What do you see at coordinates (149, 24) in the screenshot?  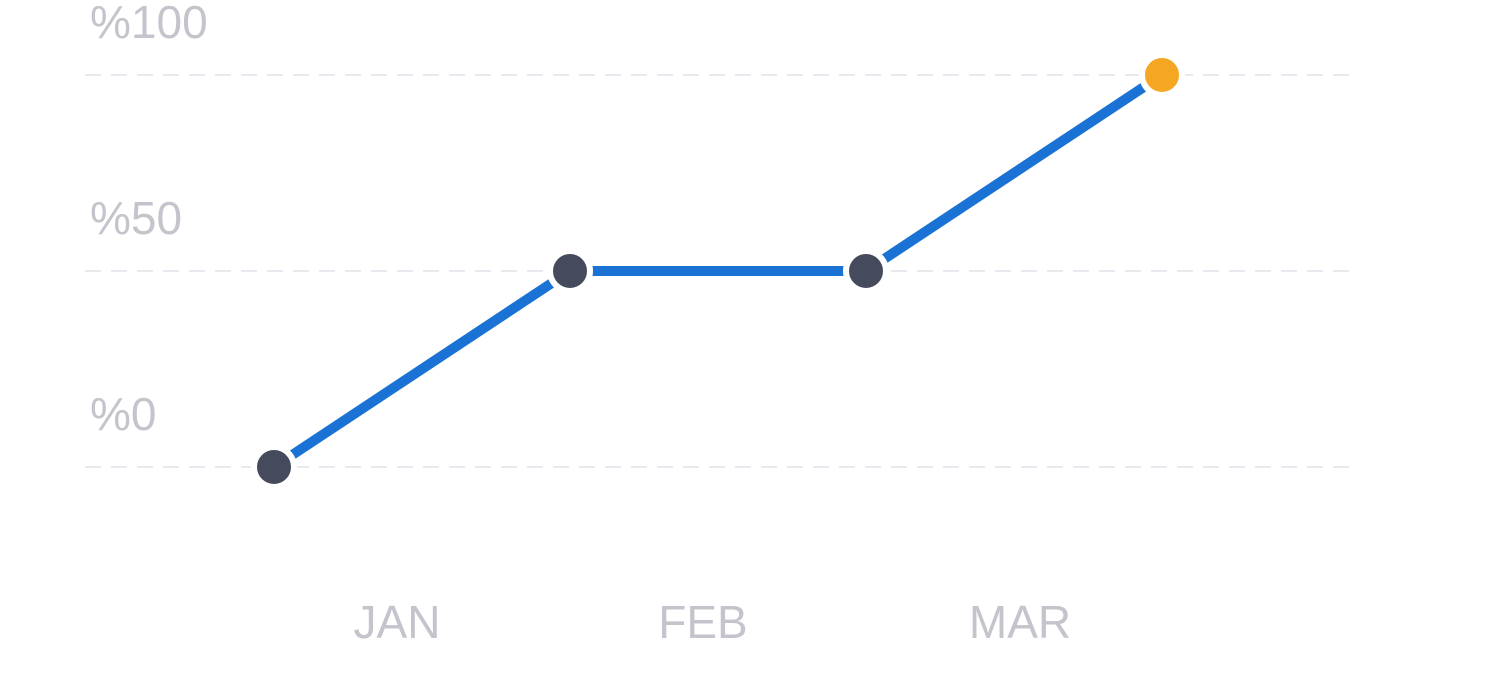 I see `y-tick-label: %100` at bounding box center [149, 24].